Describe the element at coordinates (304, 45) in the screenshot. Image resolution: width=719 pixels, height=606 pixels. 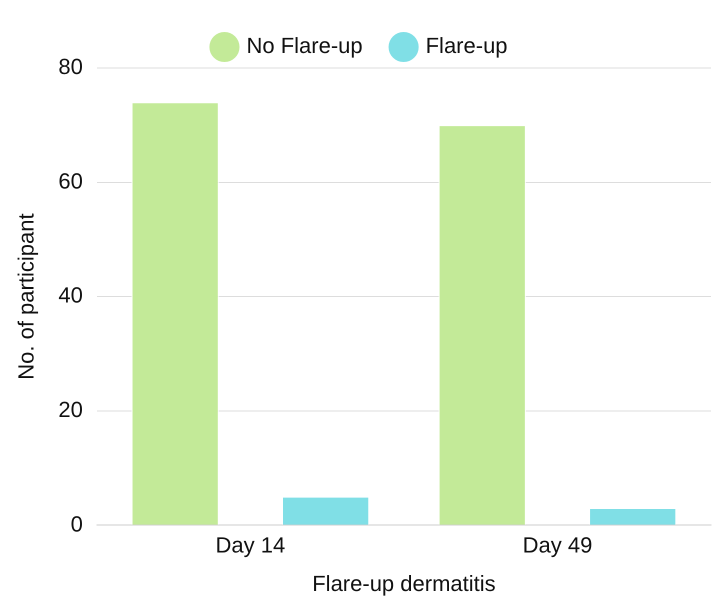
I see `legend-label: No Flare-up` at that location.